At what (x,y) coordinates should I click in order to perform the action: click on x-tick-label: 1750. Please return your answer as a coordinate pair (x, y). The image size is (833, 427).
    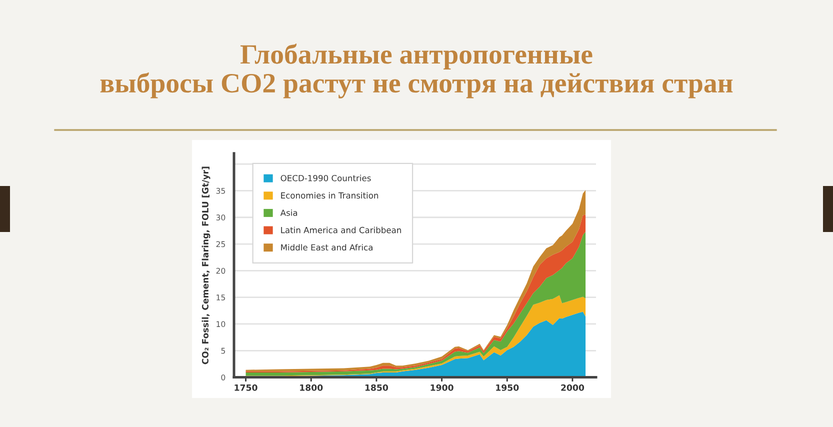
    Looking at the image, I should click on (246, 387).